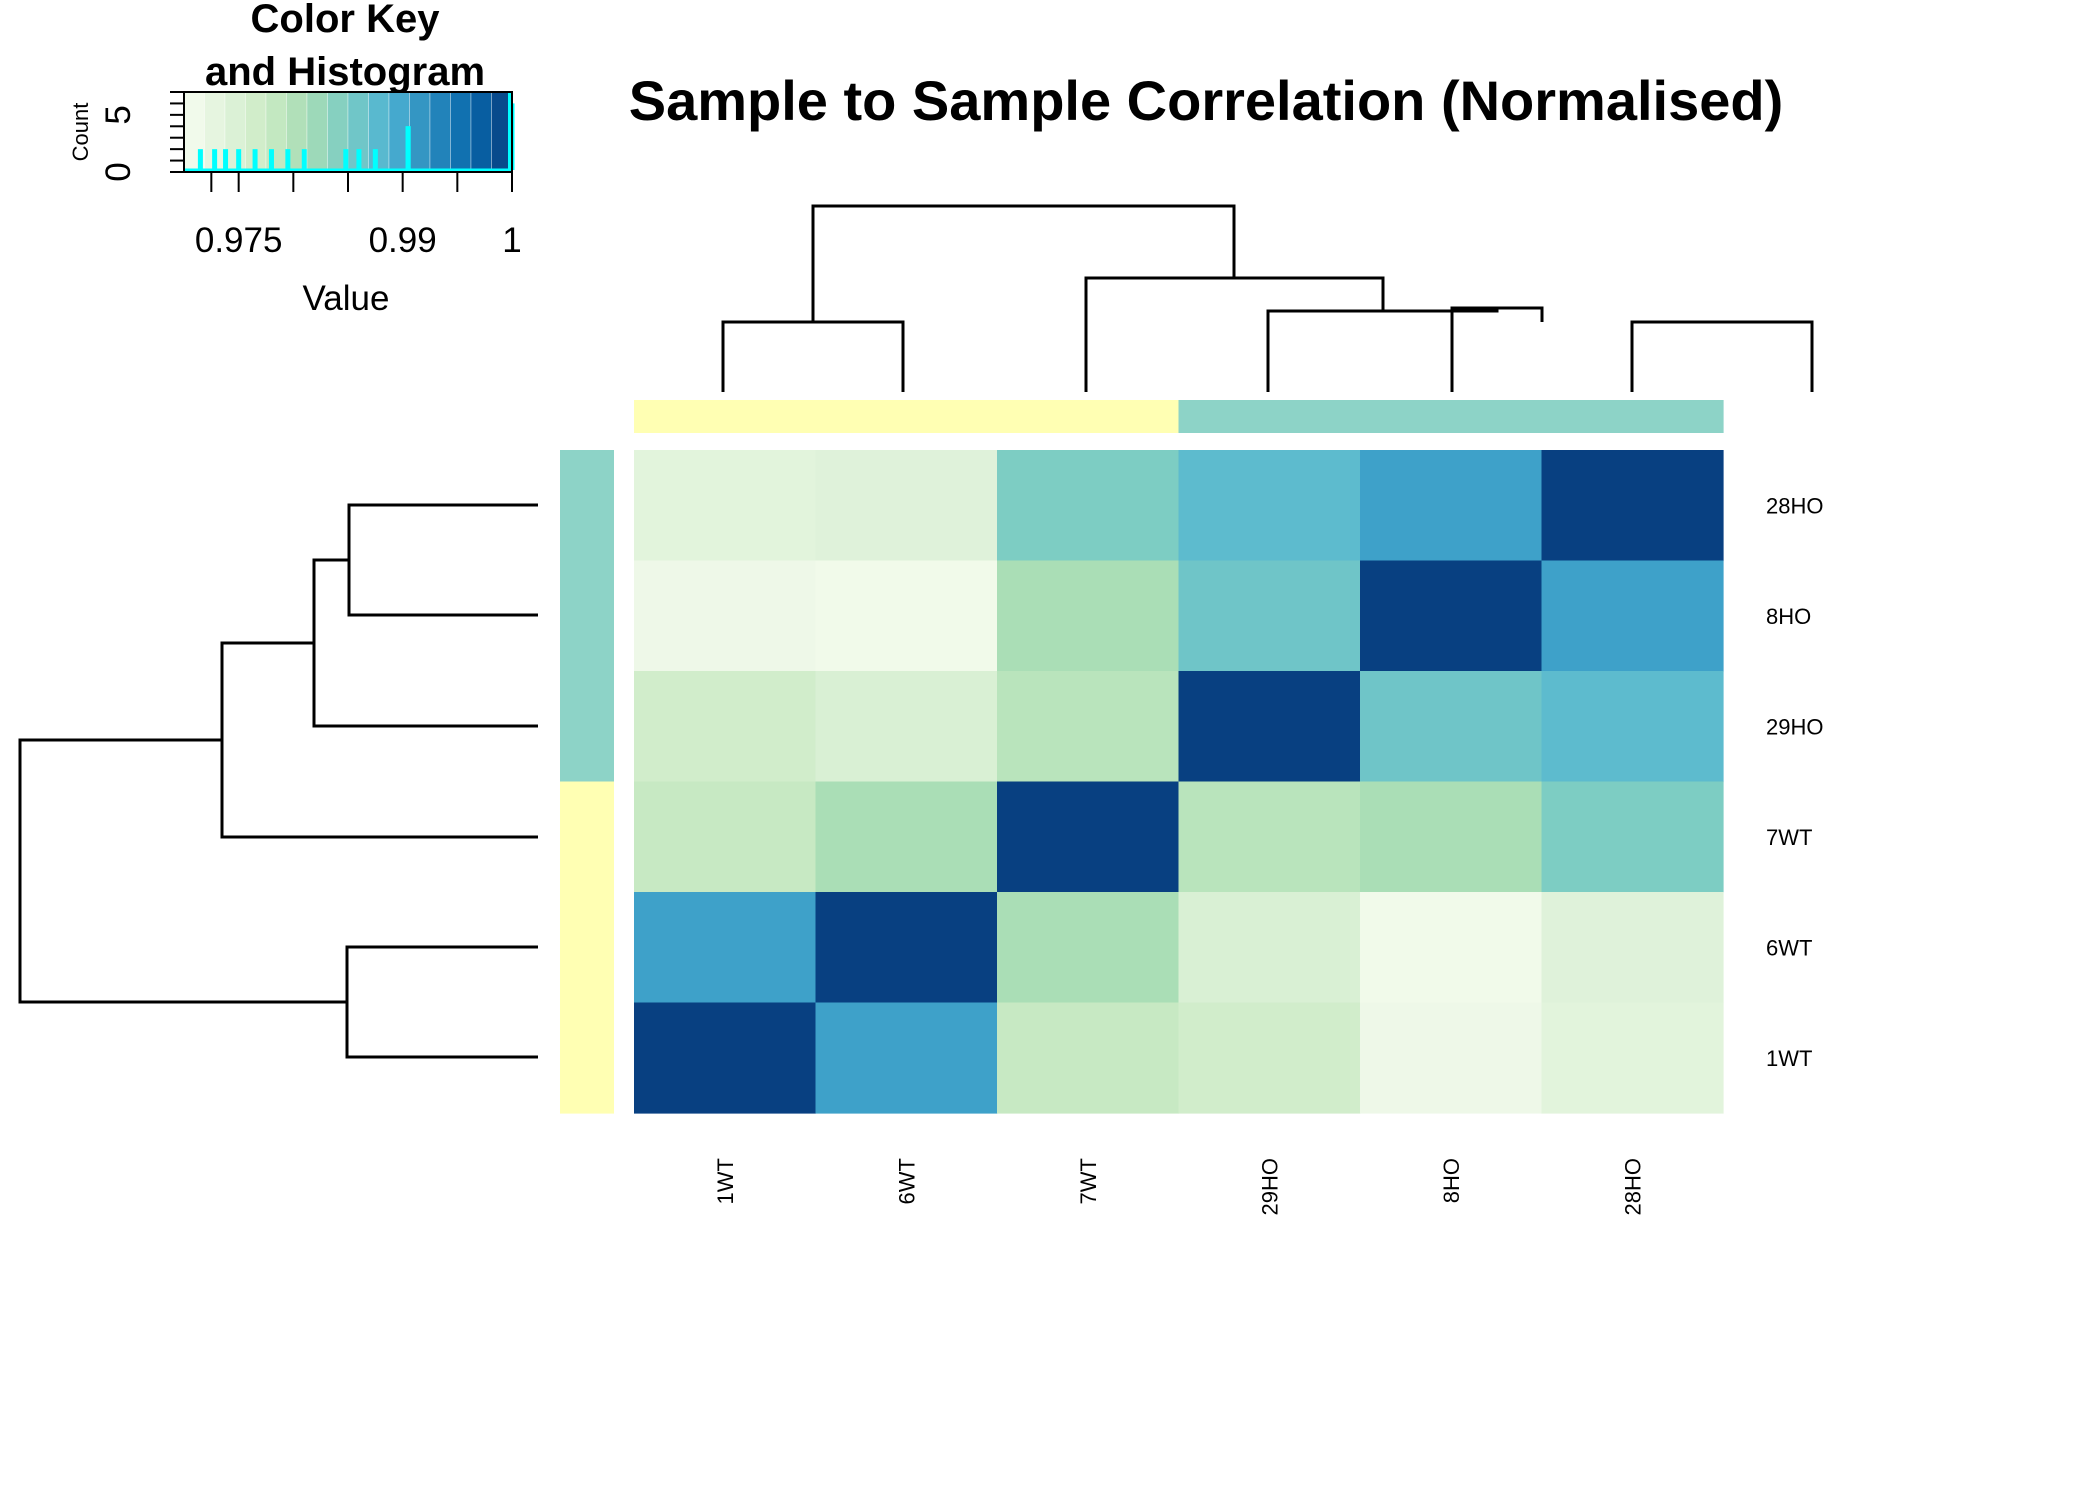 This screenshot has width=2100, height=1500. I want to click on row-label: 28HO, so click(1794, 505).